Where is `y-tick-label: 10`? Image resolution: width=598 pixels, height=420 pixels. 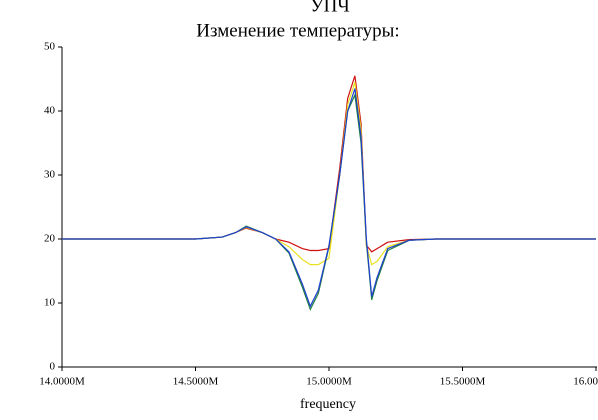
y-tick-label: 10 is located at coordinates (50, 303).